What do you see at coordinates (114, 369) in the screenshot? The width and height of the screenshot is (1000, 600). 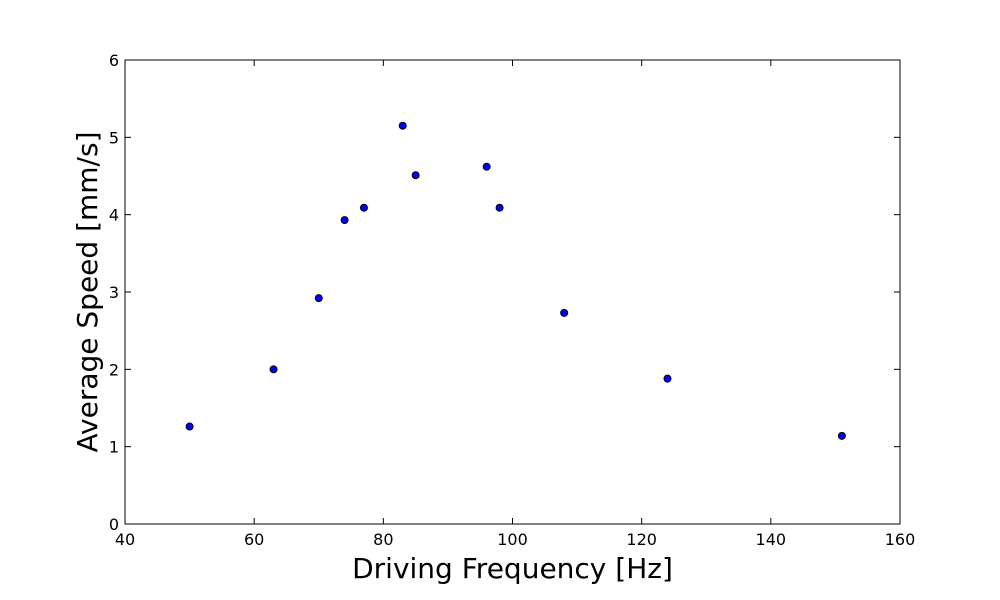 I see `y-tick-label: 2` at bounding box center [114, 369].